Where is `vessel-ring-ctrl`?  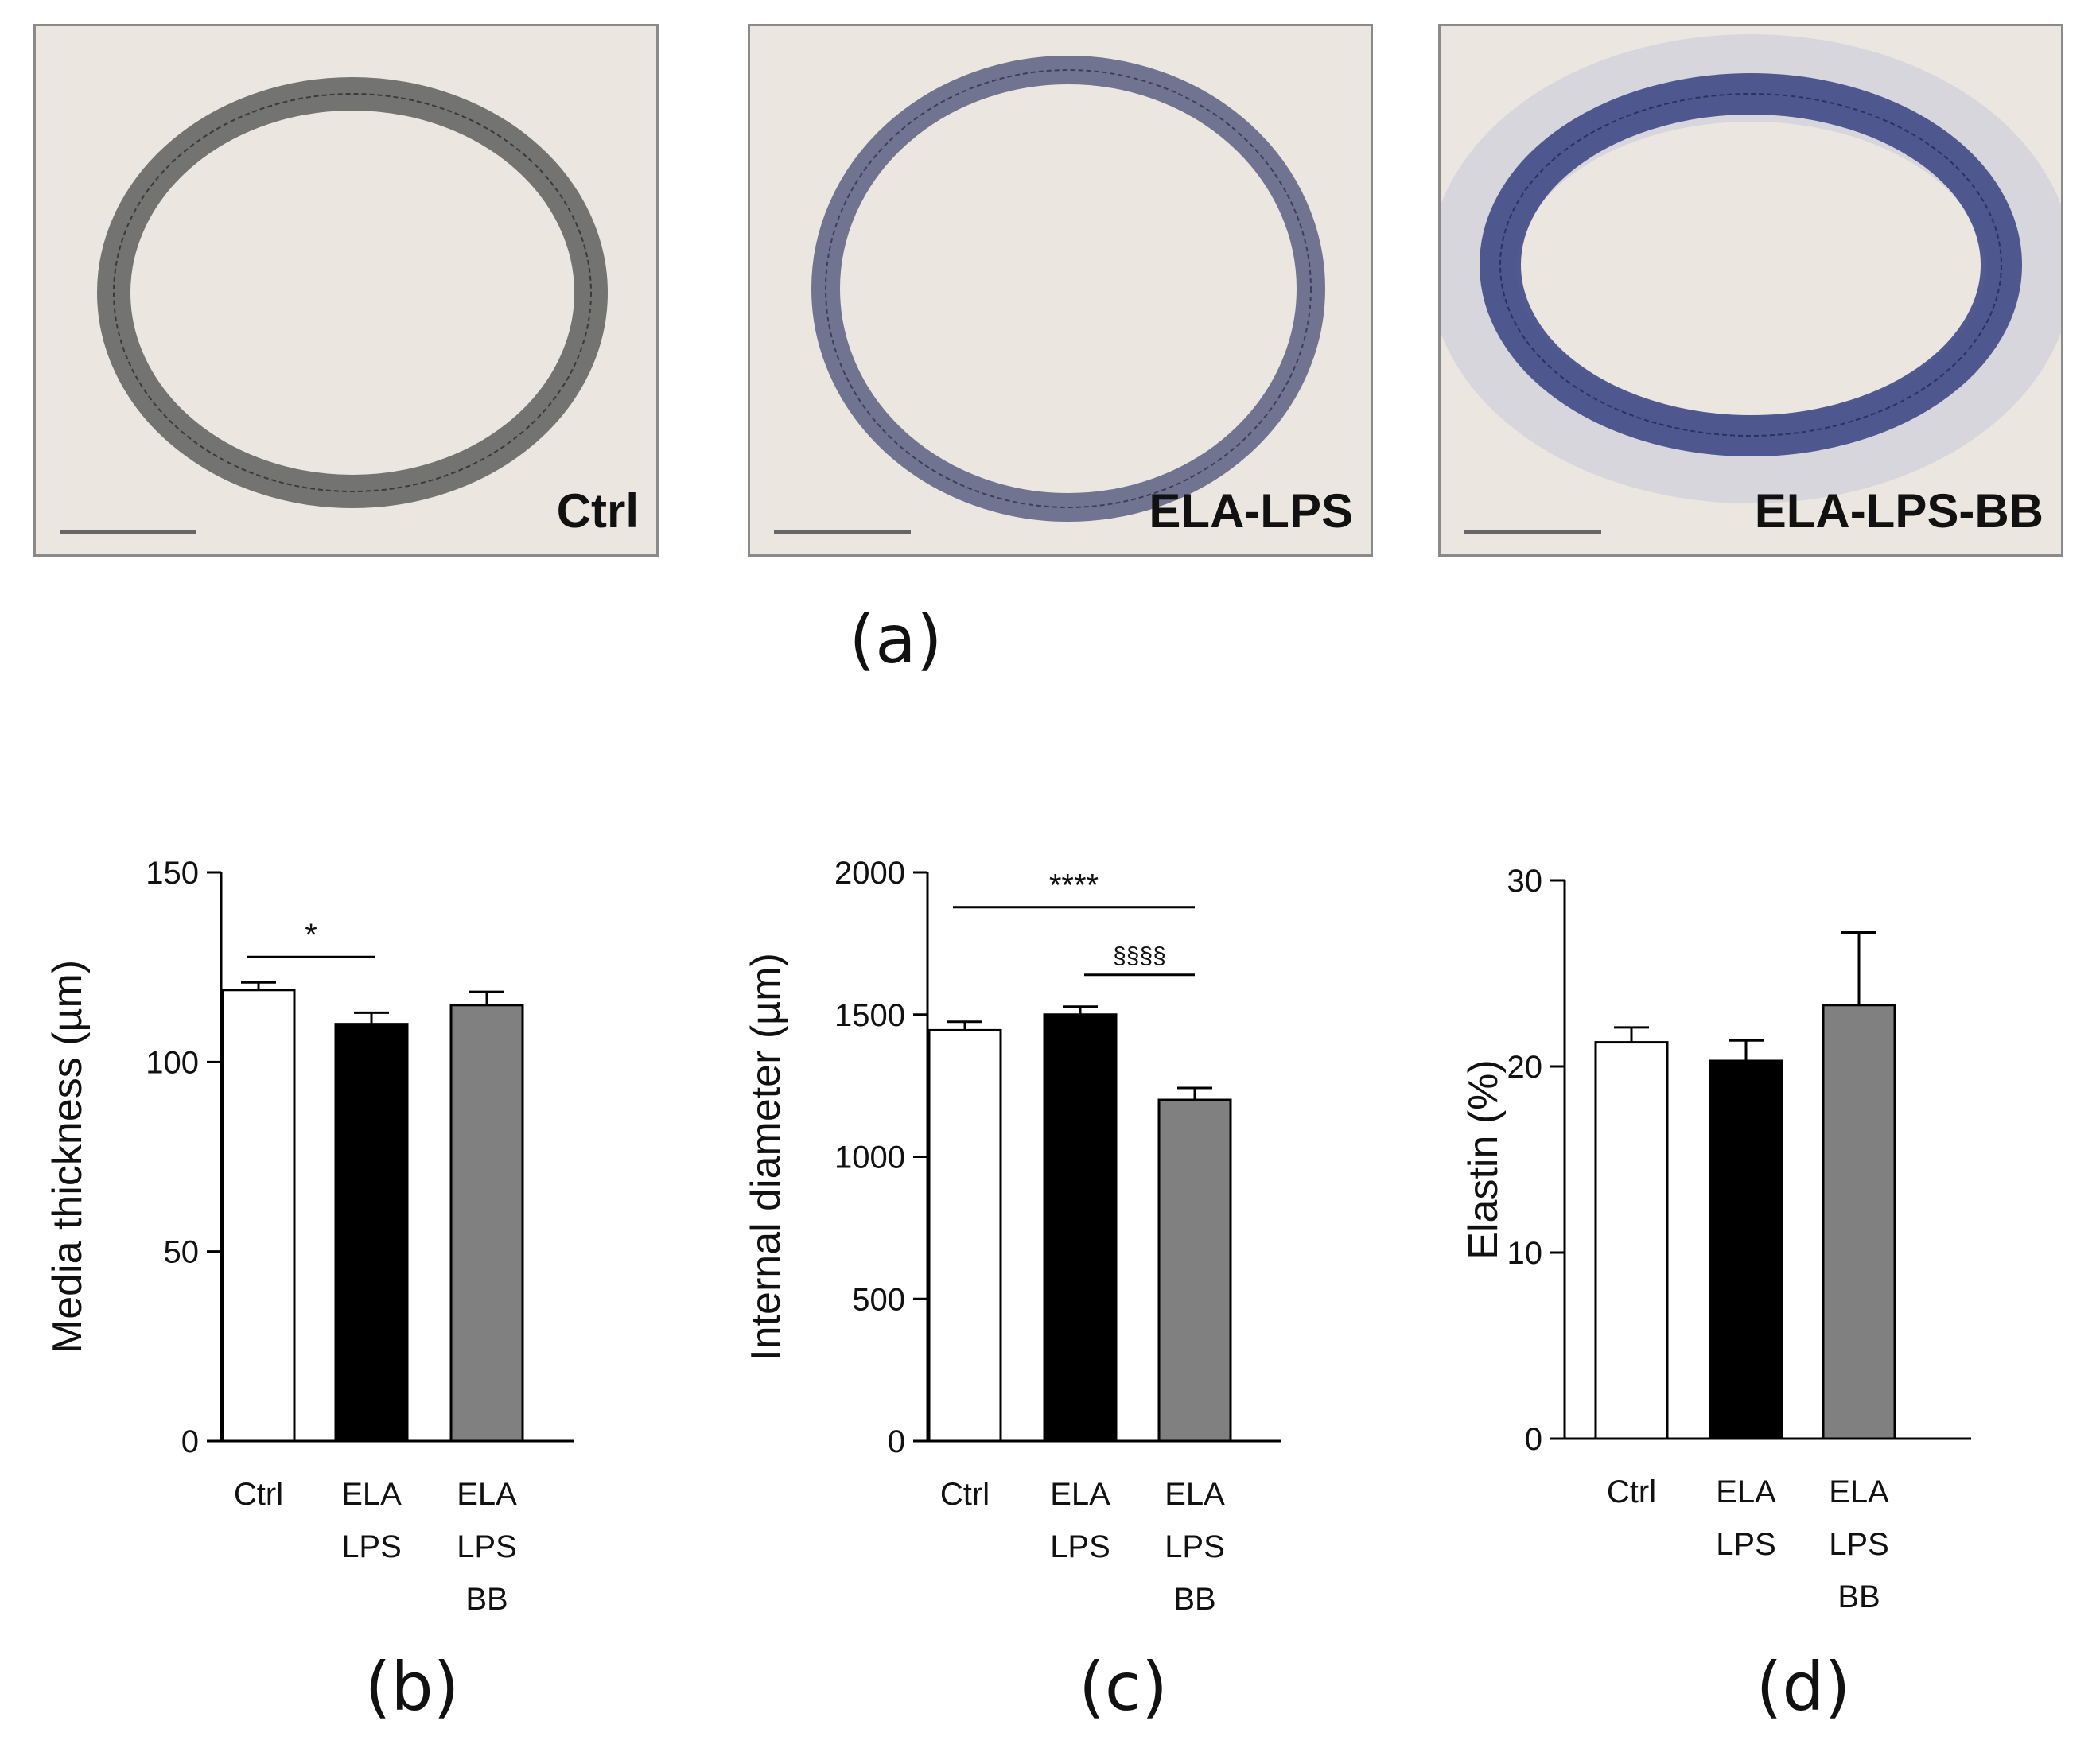
vessel-ring-ctrl is located at coordinates (352, 292).